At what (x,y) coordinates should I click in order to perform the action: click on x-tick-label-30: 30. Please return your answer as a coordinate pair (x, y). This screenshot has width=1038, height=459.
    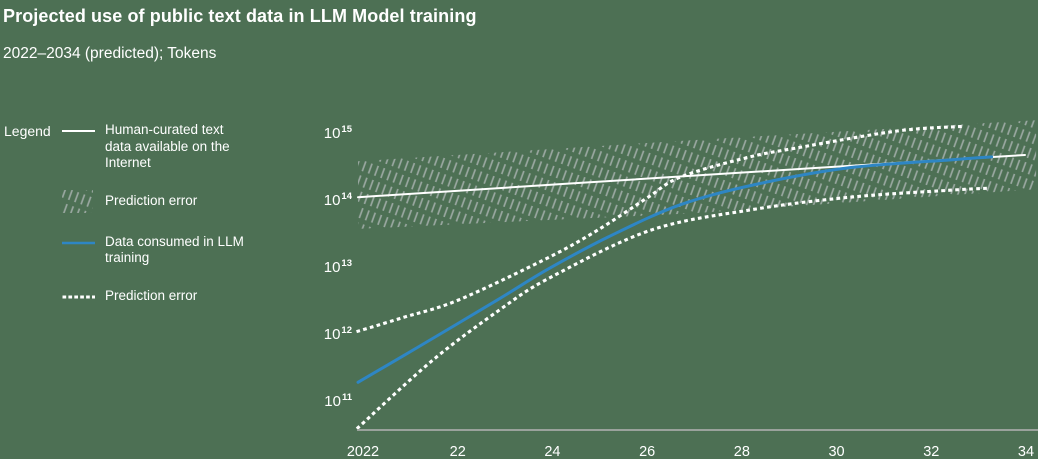
    Looking at the image, I should click on (836, 451).